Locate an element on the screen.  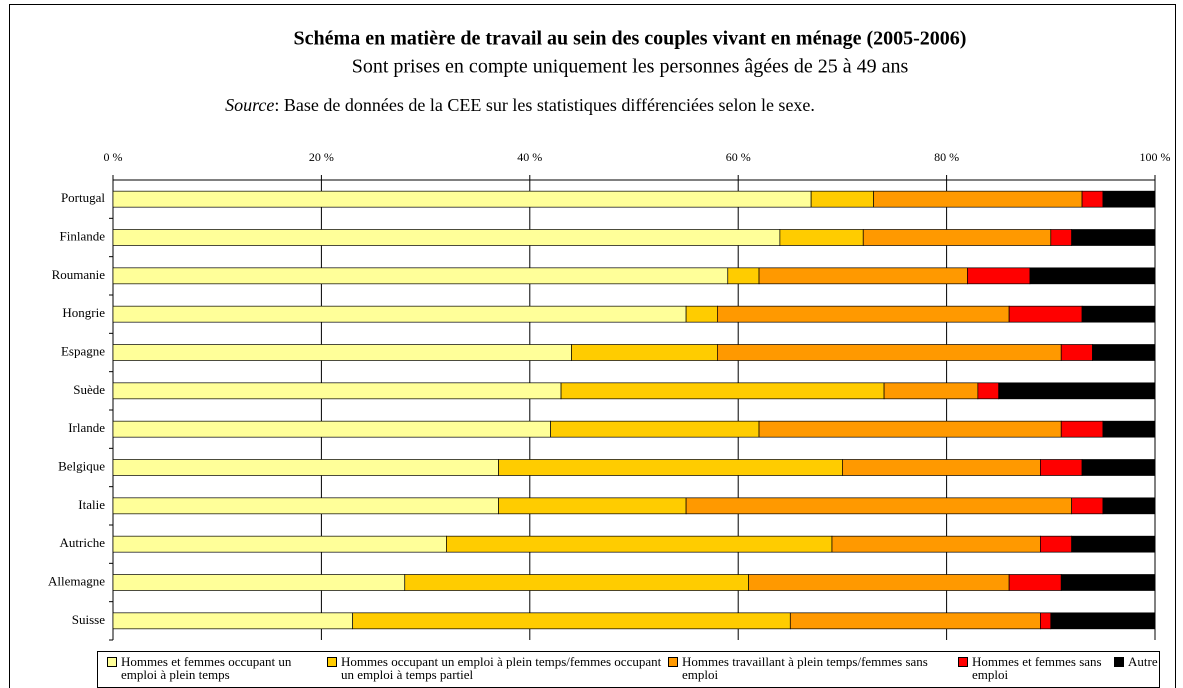
source-label: Source is located at coordinates (249, 105).